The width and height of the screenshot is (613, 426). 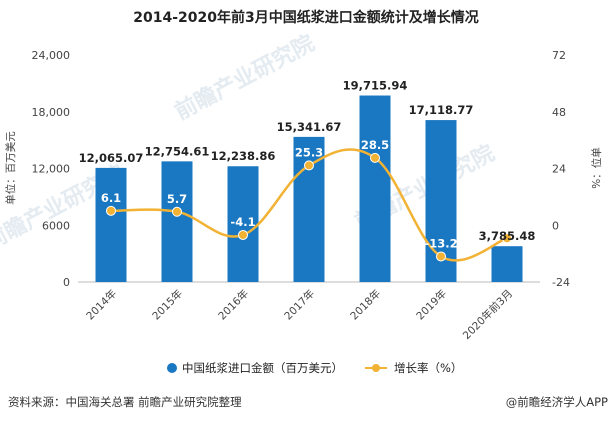 What do you see at coordinates (56, 225) in the screenshot?
I see `left-tick-label: 6000` at bounding box center [56, 225].